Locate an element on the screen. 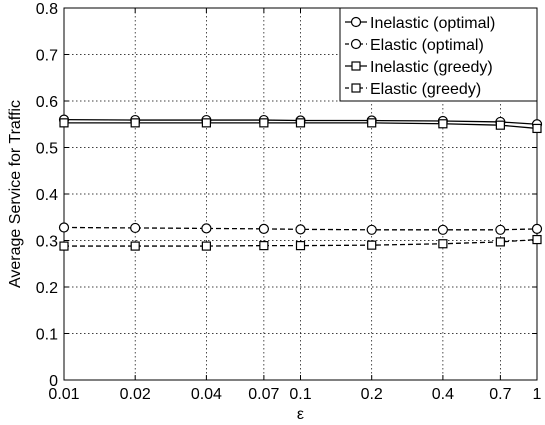 This screenshot has height=425, width=545. x-tick-label: 0.04 is located at coordinates (206, 394).